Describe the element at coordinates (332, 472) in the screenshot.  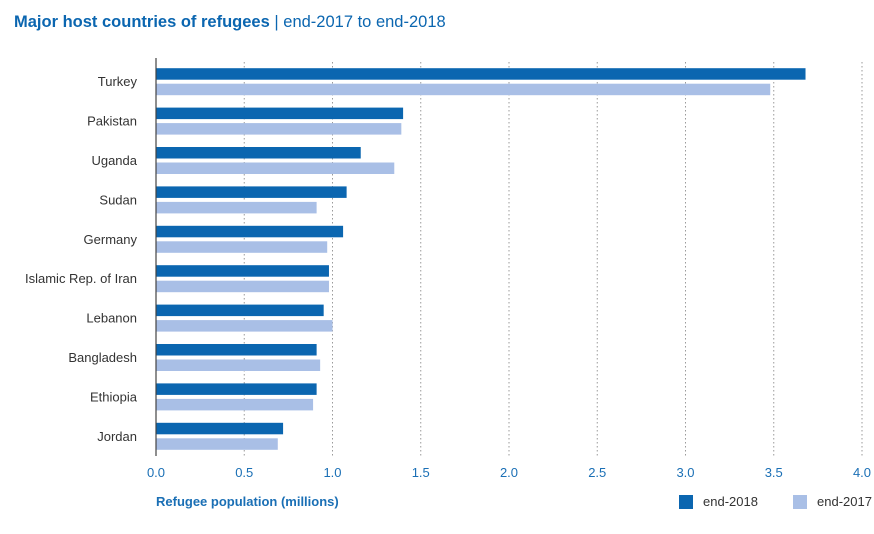
I see `x-tick-label: 1.0` at that location.